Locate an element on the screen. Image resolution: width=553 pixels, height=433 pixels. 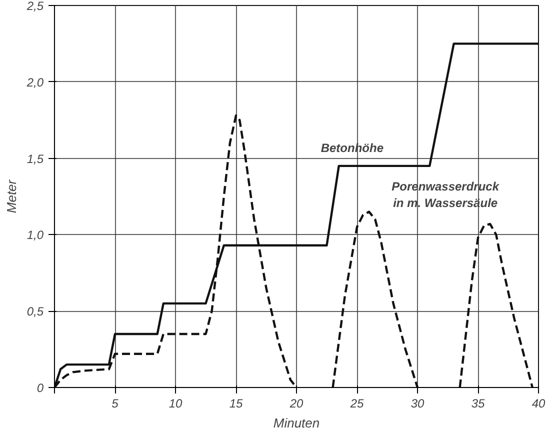
x-axis-title: Minuten is located at coordinates (296, 423).